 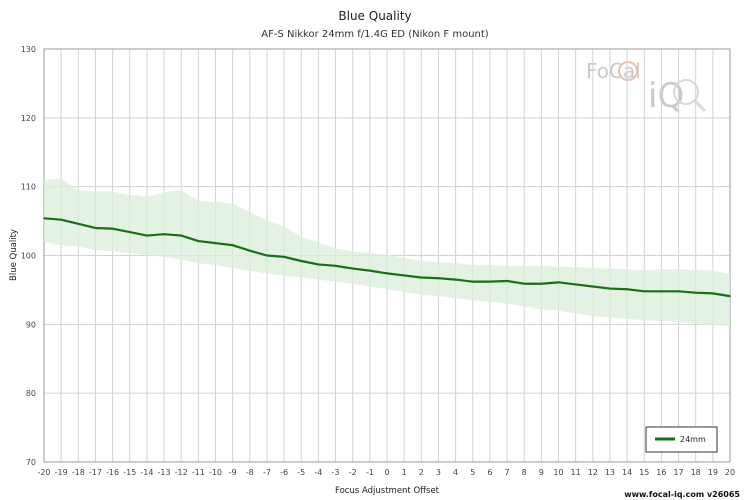 What do you see at coordinates (438, 472) in the screenshot?
I see `x-tick-label: 3` at bounding box center [438, 472].